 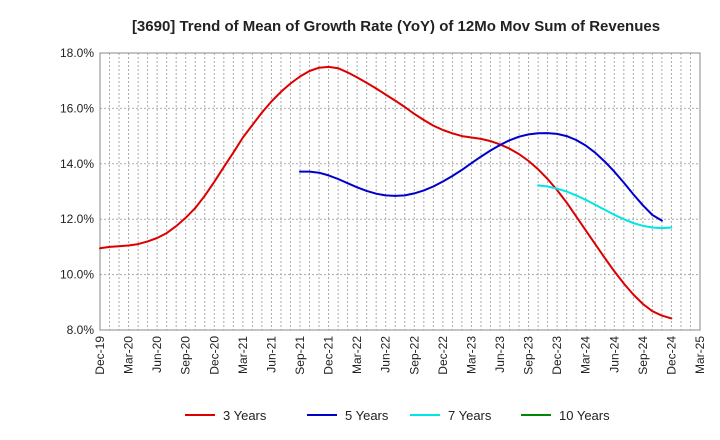 What do you see at coordinates (643, 355) in the screenshot?
I see `x-tick-label: Sep-24` at bounding box center [643, 355].